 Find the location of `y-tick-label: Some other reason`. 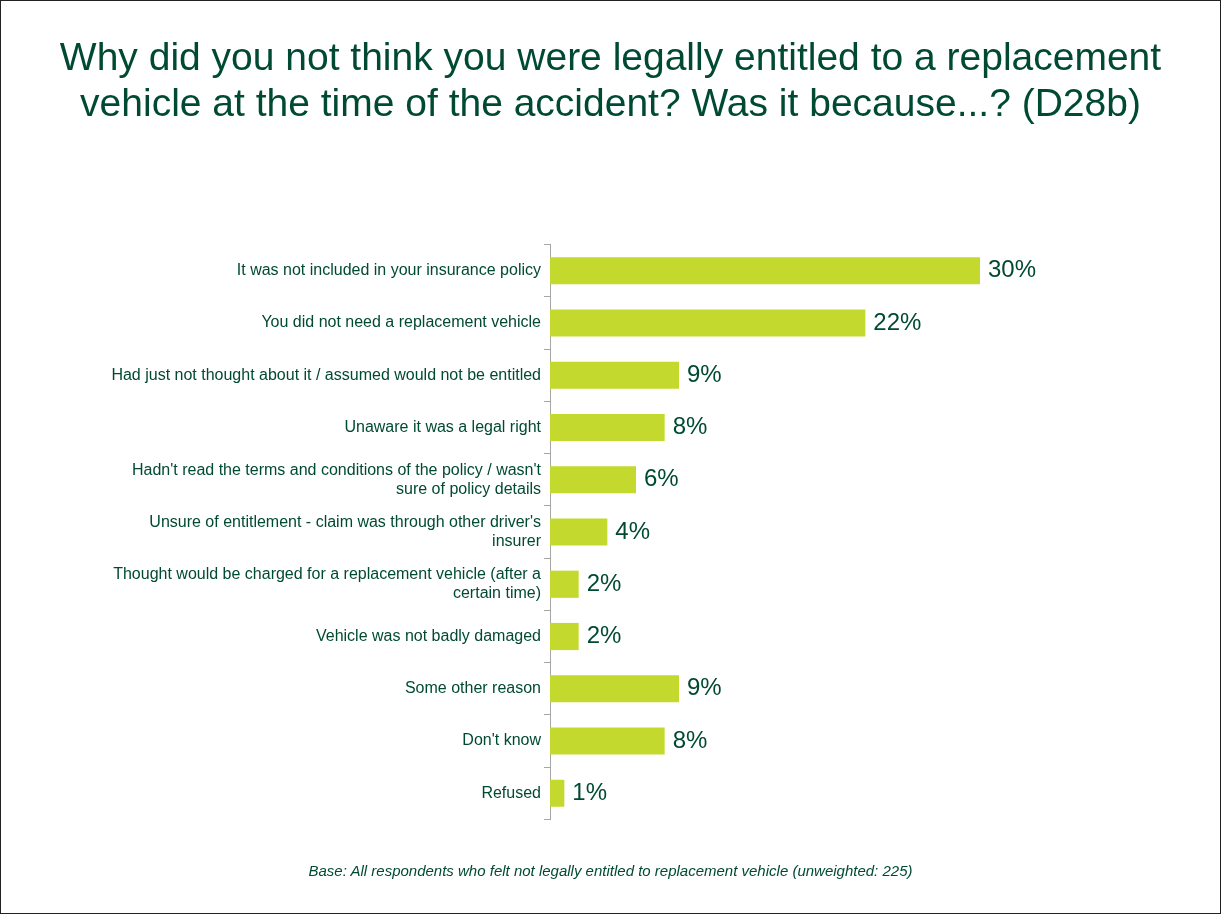

y-tick-label: Some other reason is located at coordinates (472, 688).